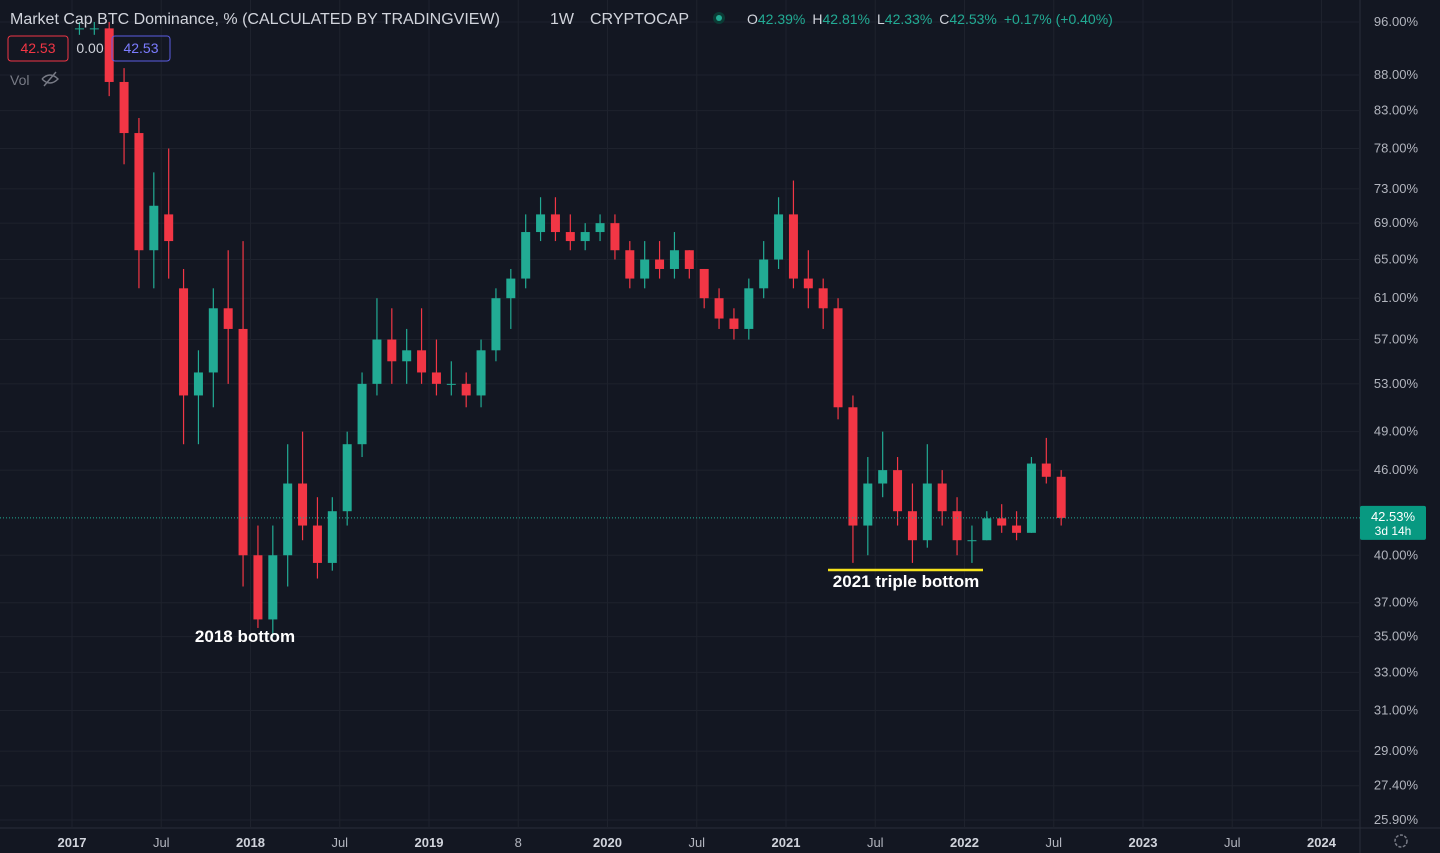 This screenshot has width=1440, height=853. Describe the element at coordinates (1396, 339) in the screenshot. I see `y-tick-label: 57.00%` at that location.